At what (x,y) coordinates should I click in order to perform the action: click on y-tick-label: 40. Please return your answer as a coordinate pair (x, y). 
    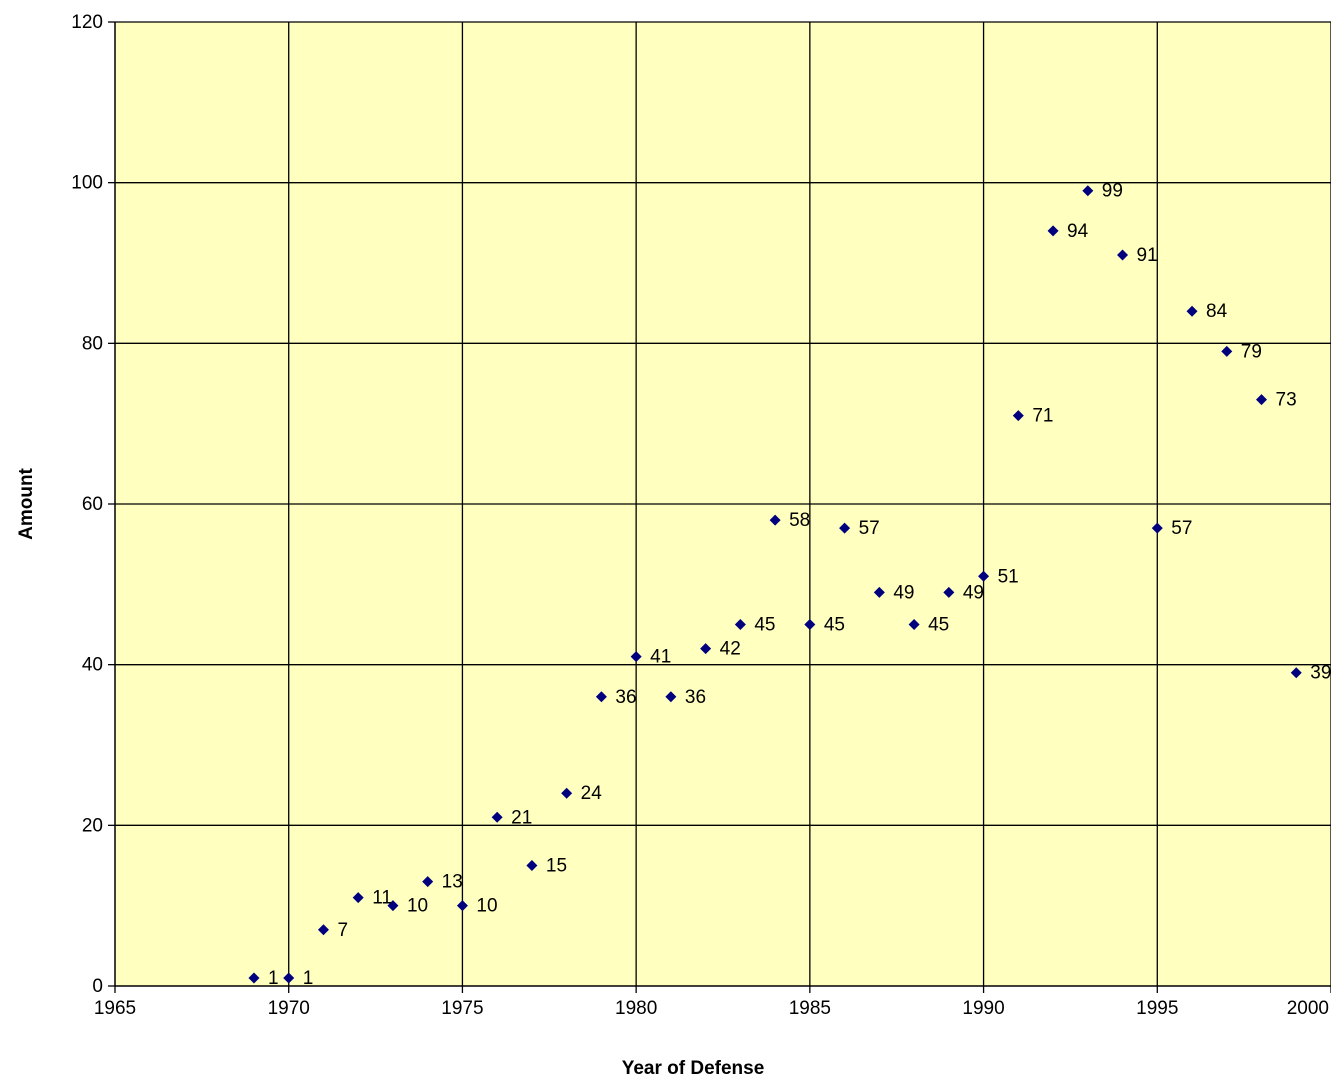
    Looking at the image, I should click on (92, 665).